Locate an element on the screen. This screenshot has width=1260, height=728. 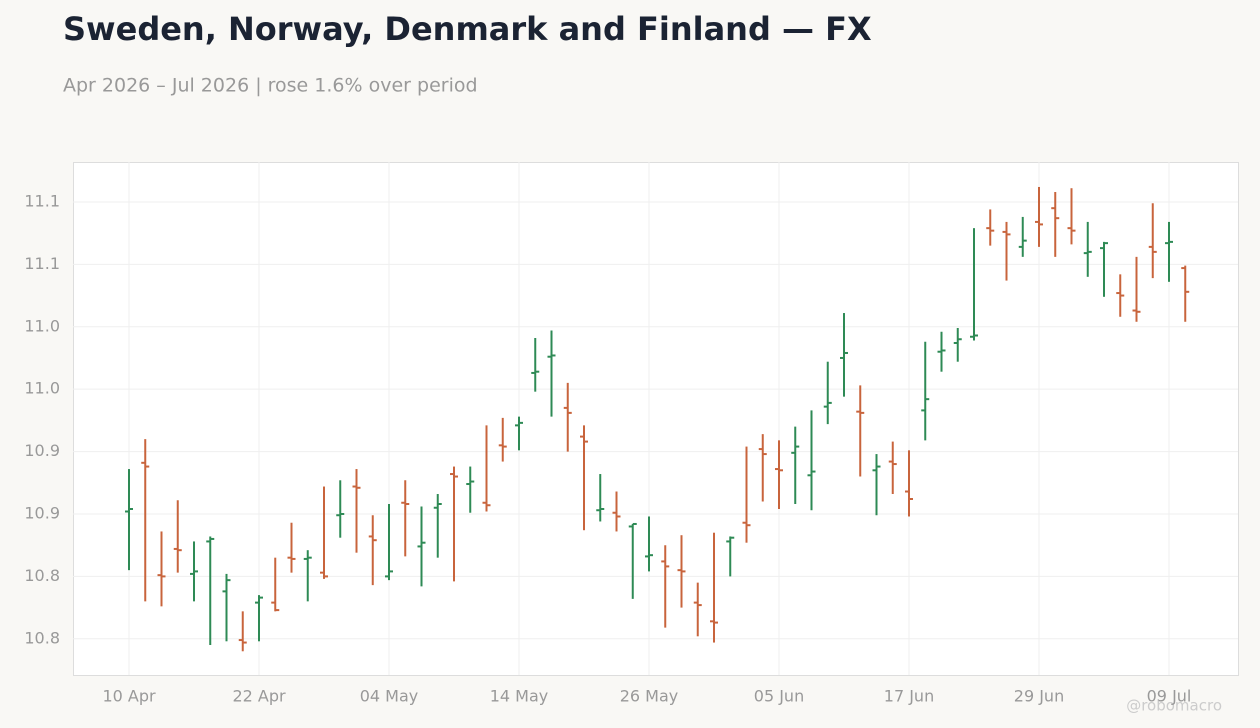
x-tick-label: 29 Jun is located at coordinates (1039, 696).